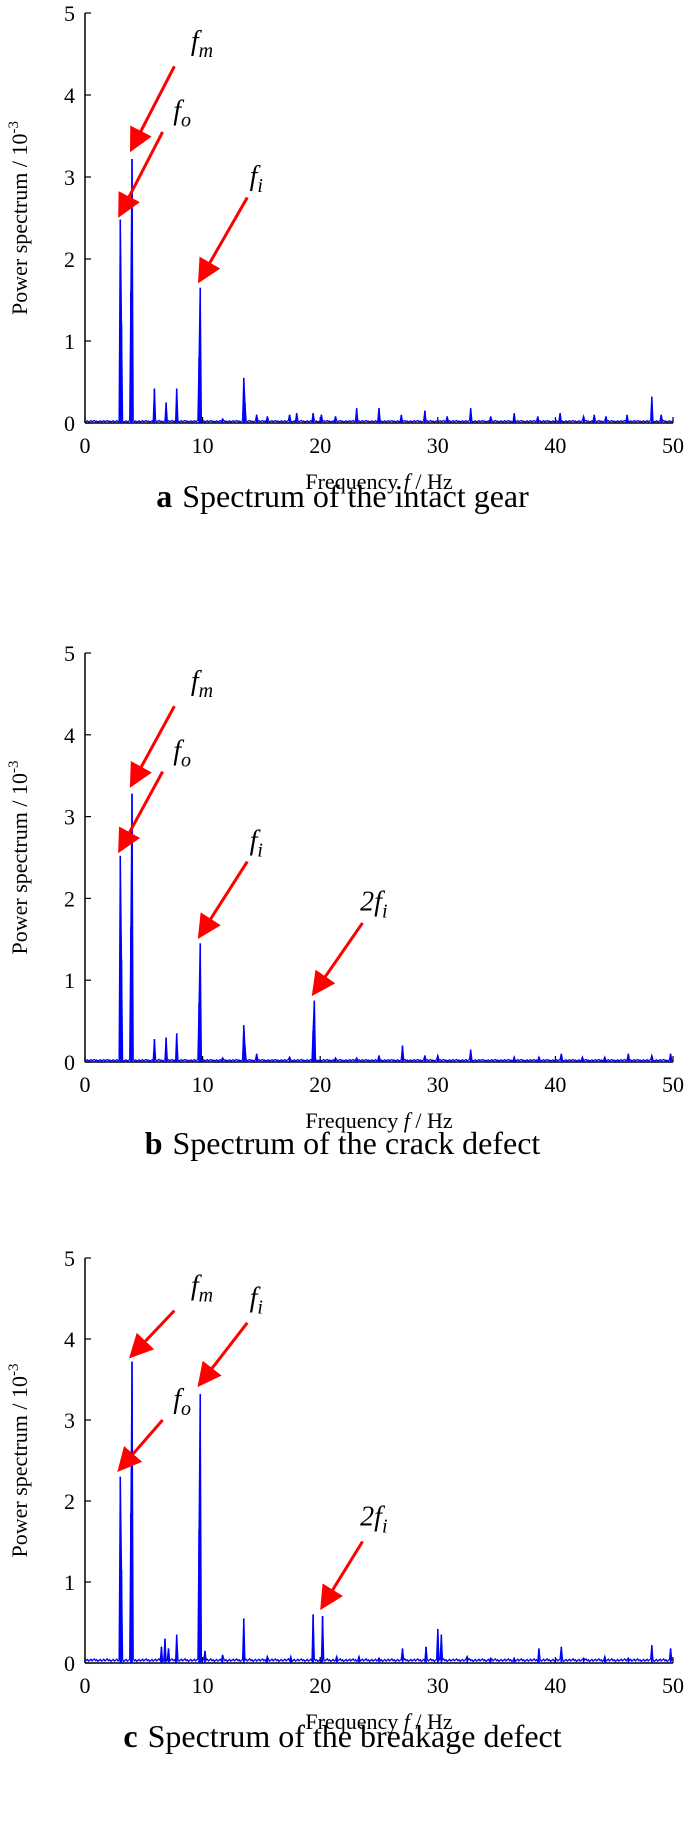 Image resolution: width=685 pixels, height=1824 pixels. I want to click on figure-caption: a Spectrum of the intact gear, so click(342, 496).